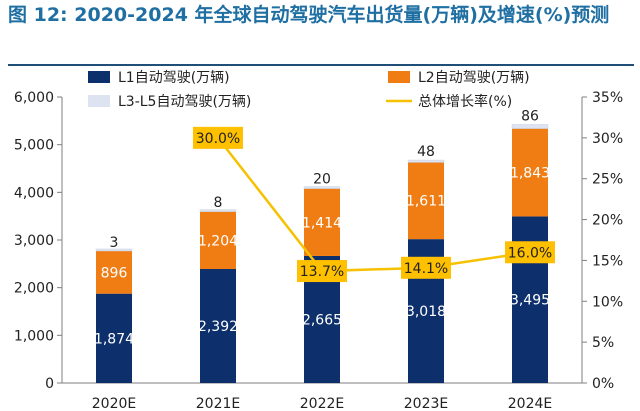 The image size is (640, 411). Describe the element at coordinates (607, 180) in the screenshot. I see `y2-tick-label: 25%` at that location.